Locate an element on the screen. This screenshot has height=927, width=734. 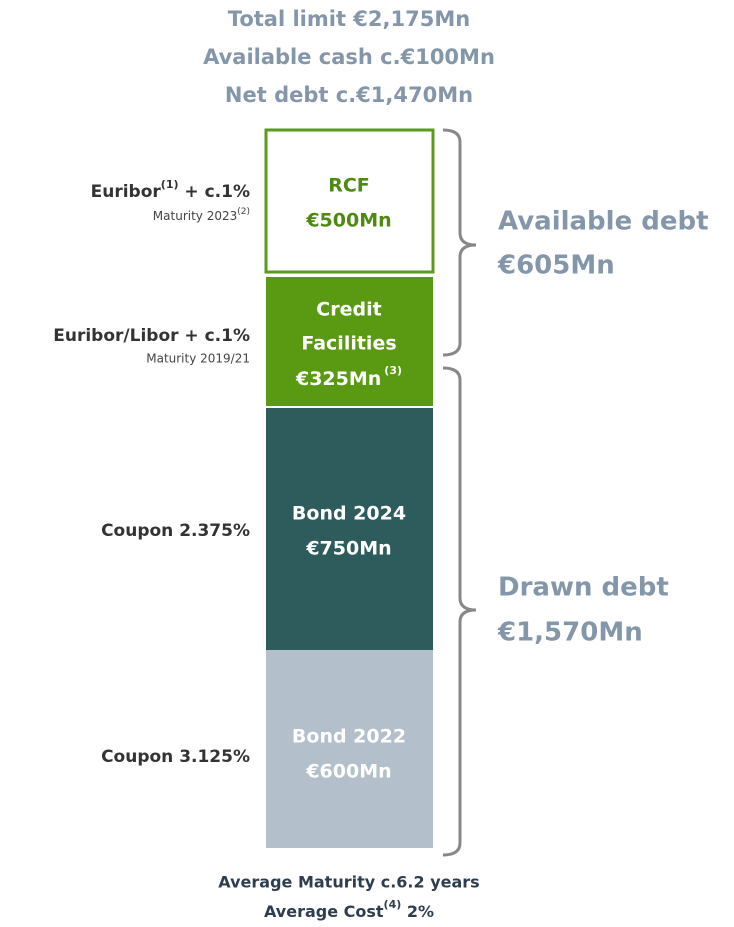
left-label: Euribor(1) + c.1% is located at coordinates (170, 190).